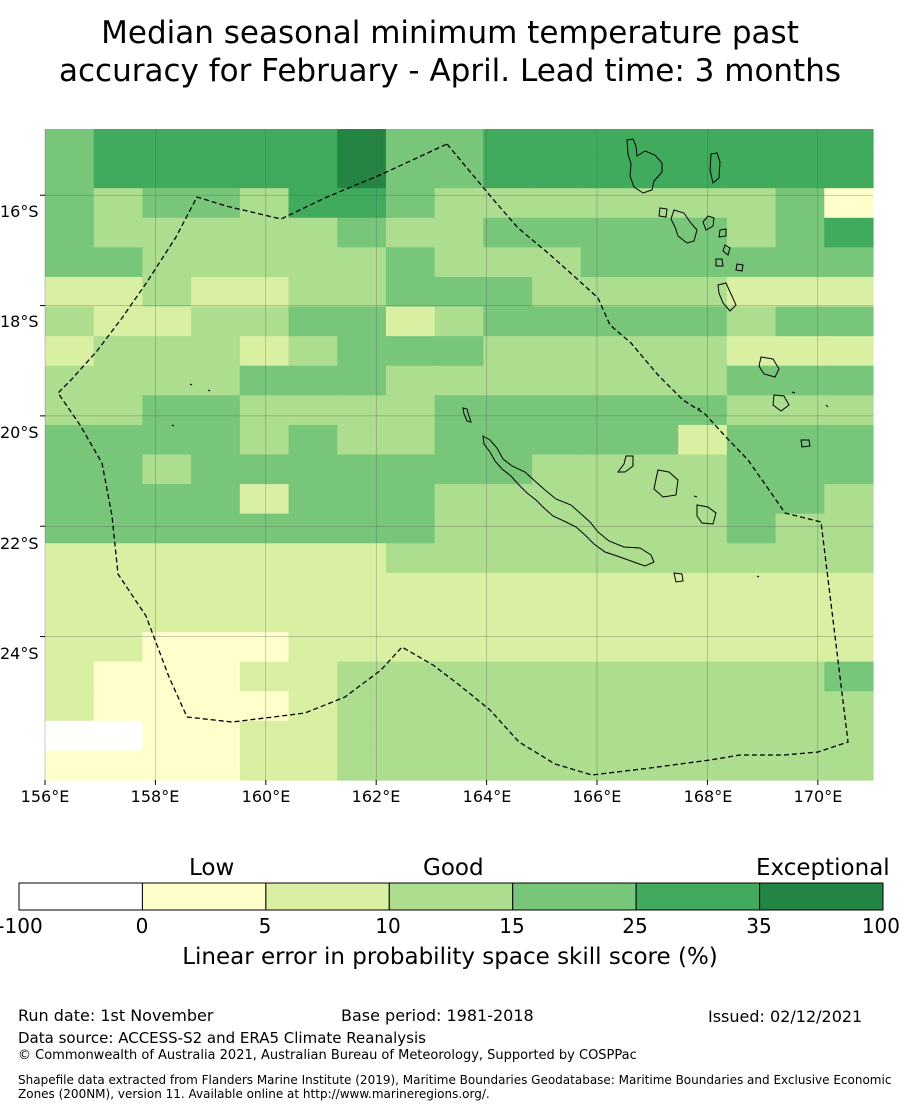 Image resolution: width=900 pixels, height=1110 pixels. What do you see at coordinates (21, 926) in the screenshot?
I see `colorbar-tick-minus100: -100` at bounding box center [21, 926].